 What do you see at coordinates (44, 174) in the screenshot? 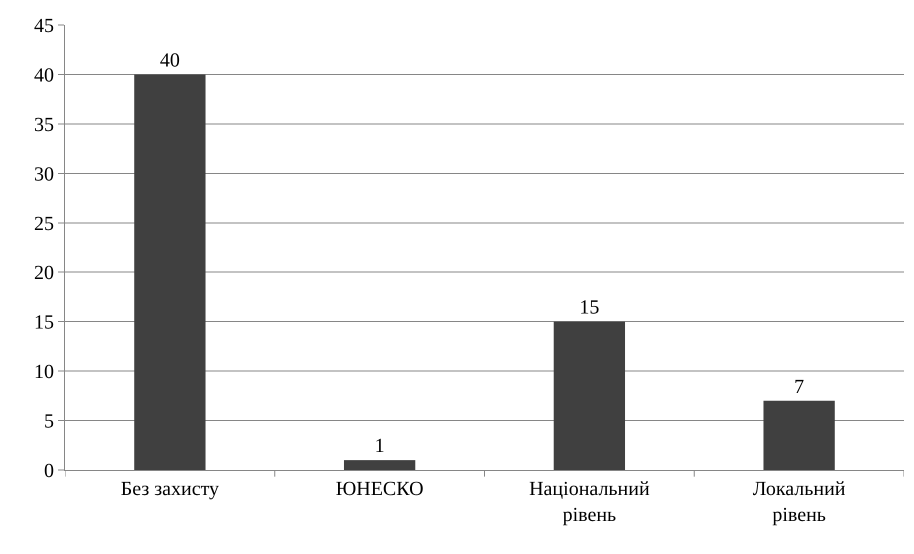
I see `y-tick-label: 30` at bounding box center [44, 174].